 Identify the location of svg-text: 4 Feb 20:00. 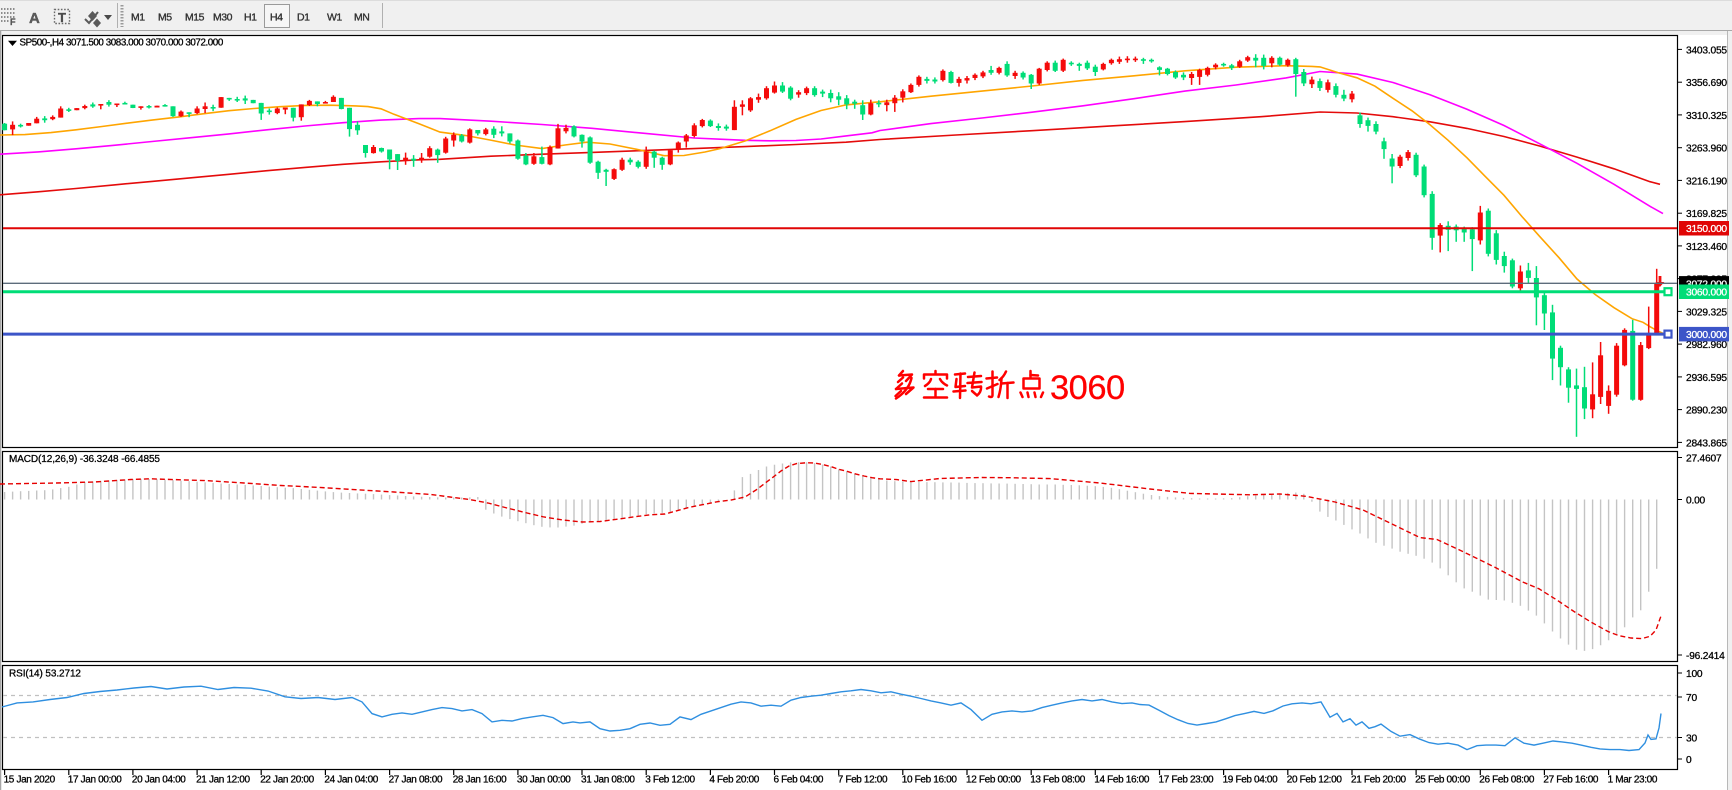
(734, 780).